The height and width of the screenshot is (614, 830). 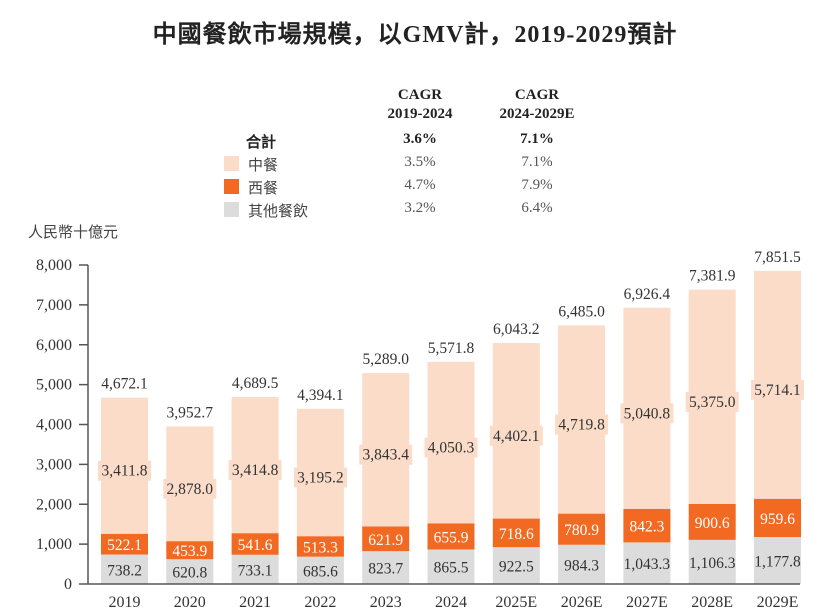 I want to click on bar-value-label: 842.3, so click(x=646, y=527).